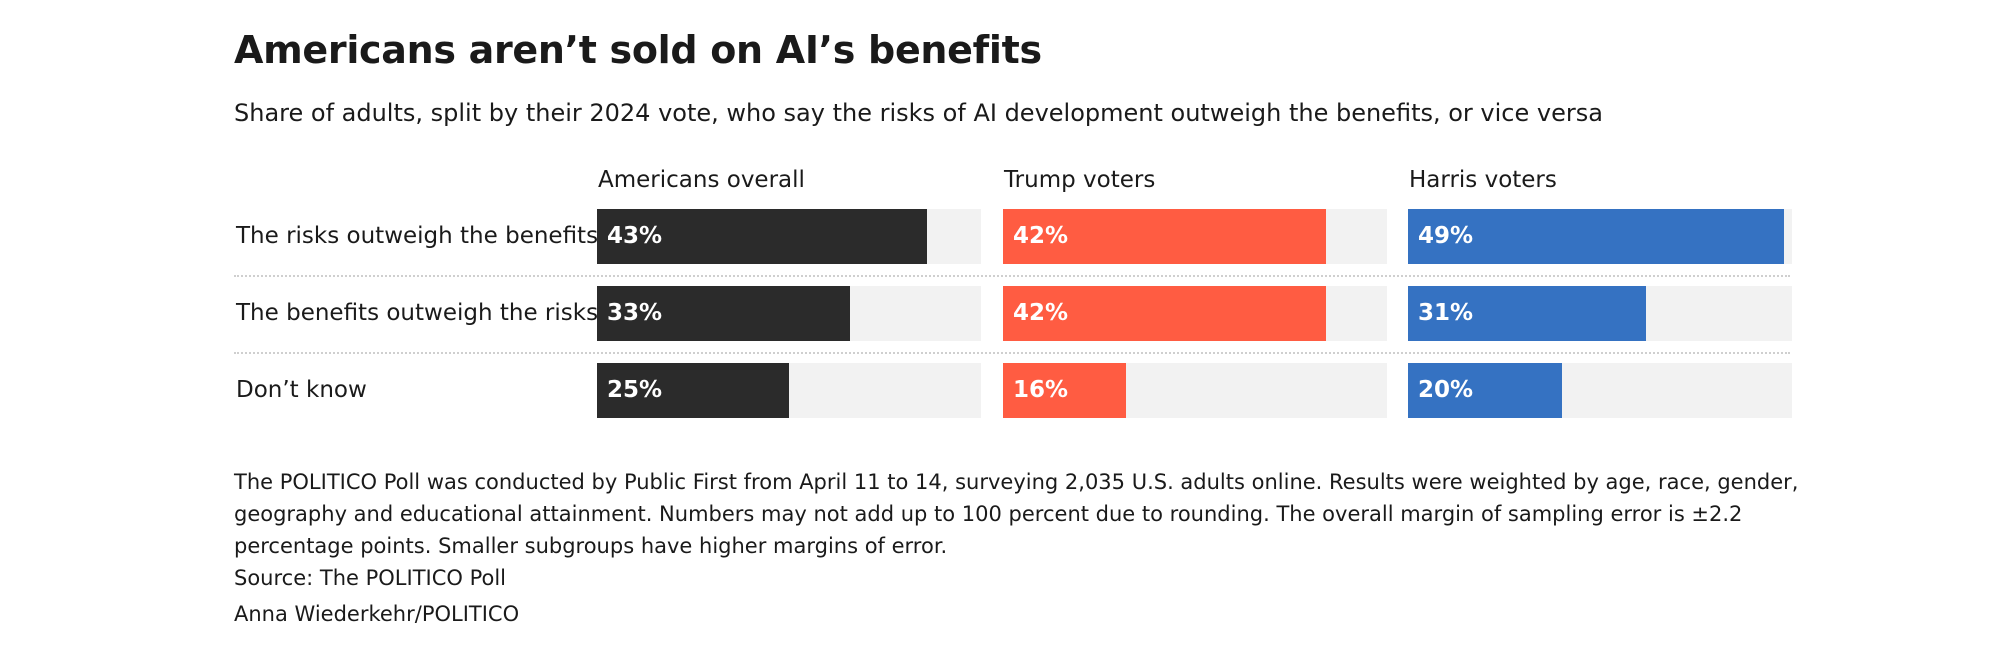 This screenshot has height=662, width=2011. What do you see at coordinates (638, 50) in the screenshot?
I see `chart-title: Americans aren’t sold on AI’s benefits` at bounding box center [638, 50].